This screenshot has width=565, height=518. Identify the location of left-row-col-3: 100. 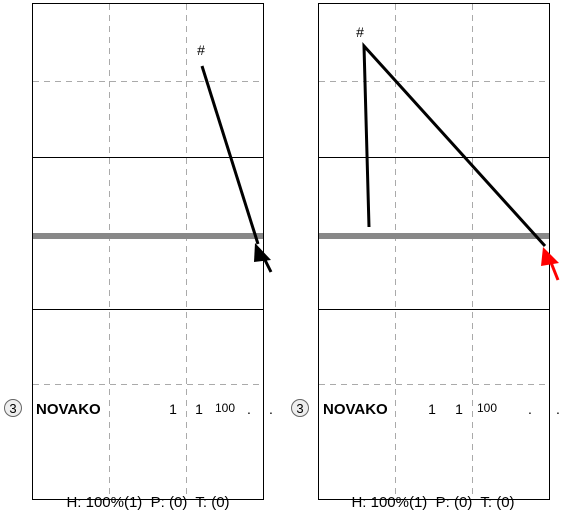
(225, 408).